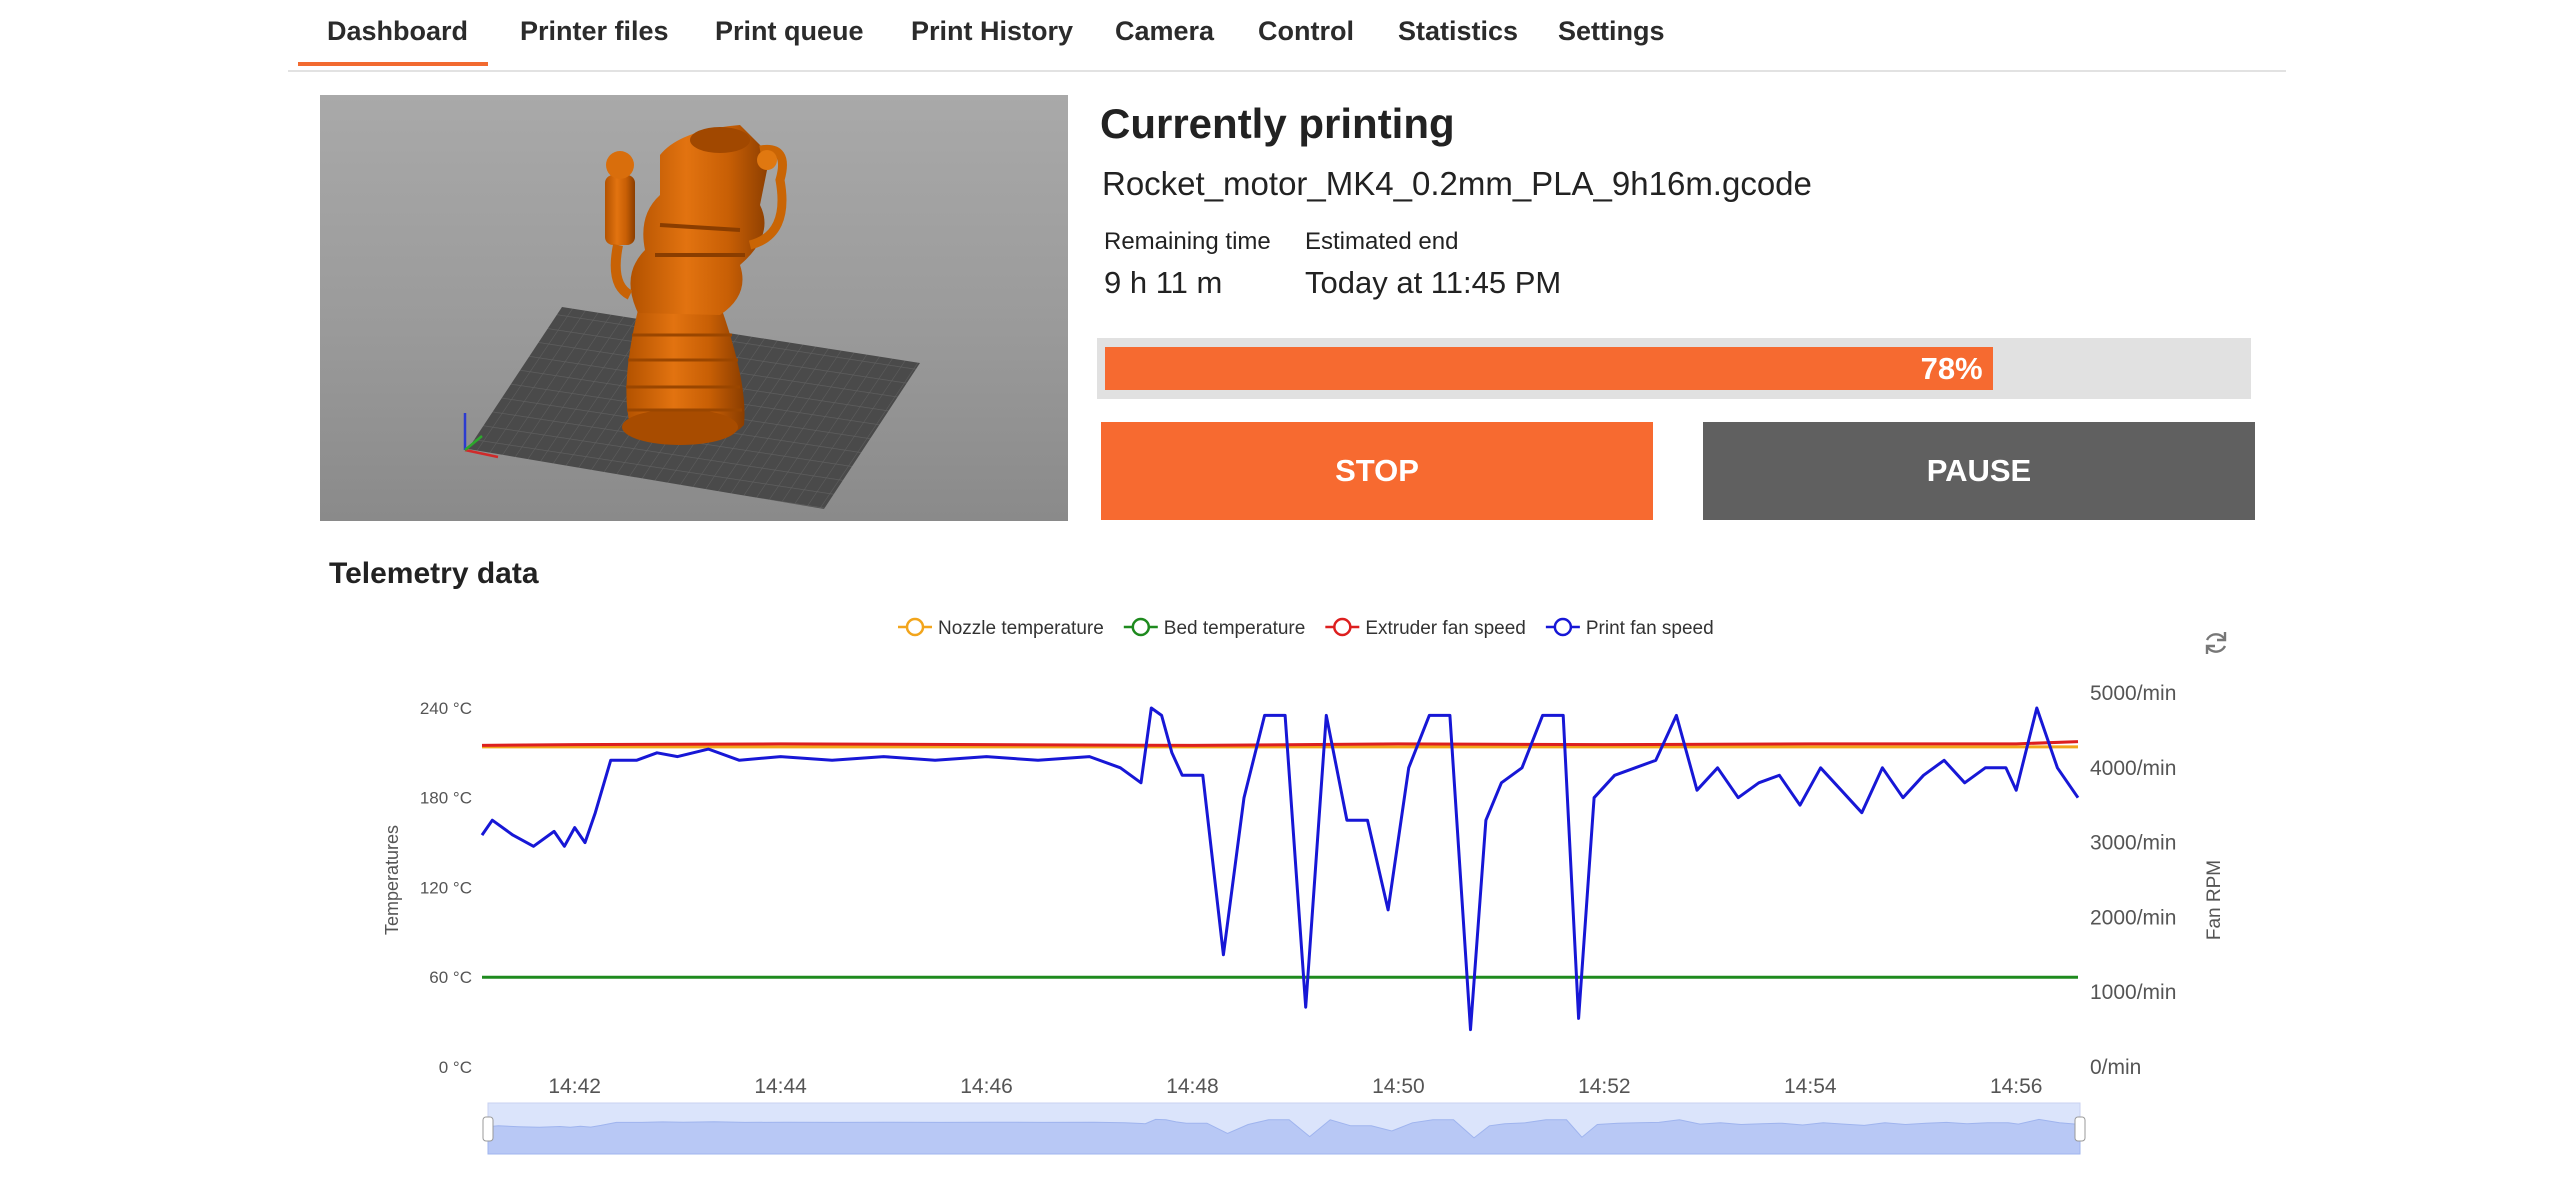  What do you see at coordinates (446, 887) in the screenshot?
I see `y-left-tick-label: 120 °C` at bounding box center [446, 887].